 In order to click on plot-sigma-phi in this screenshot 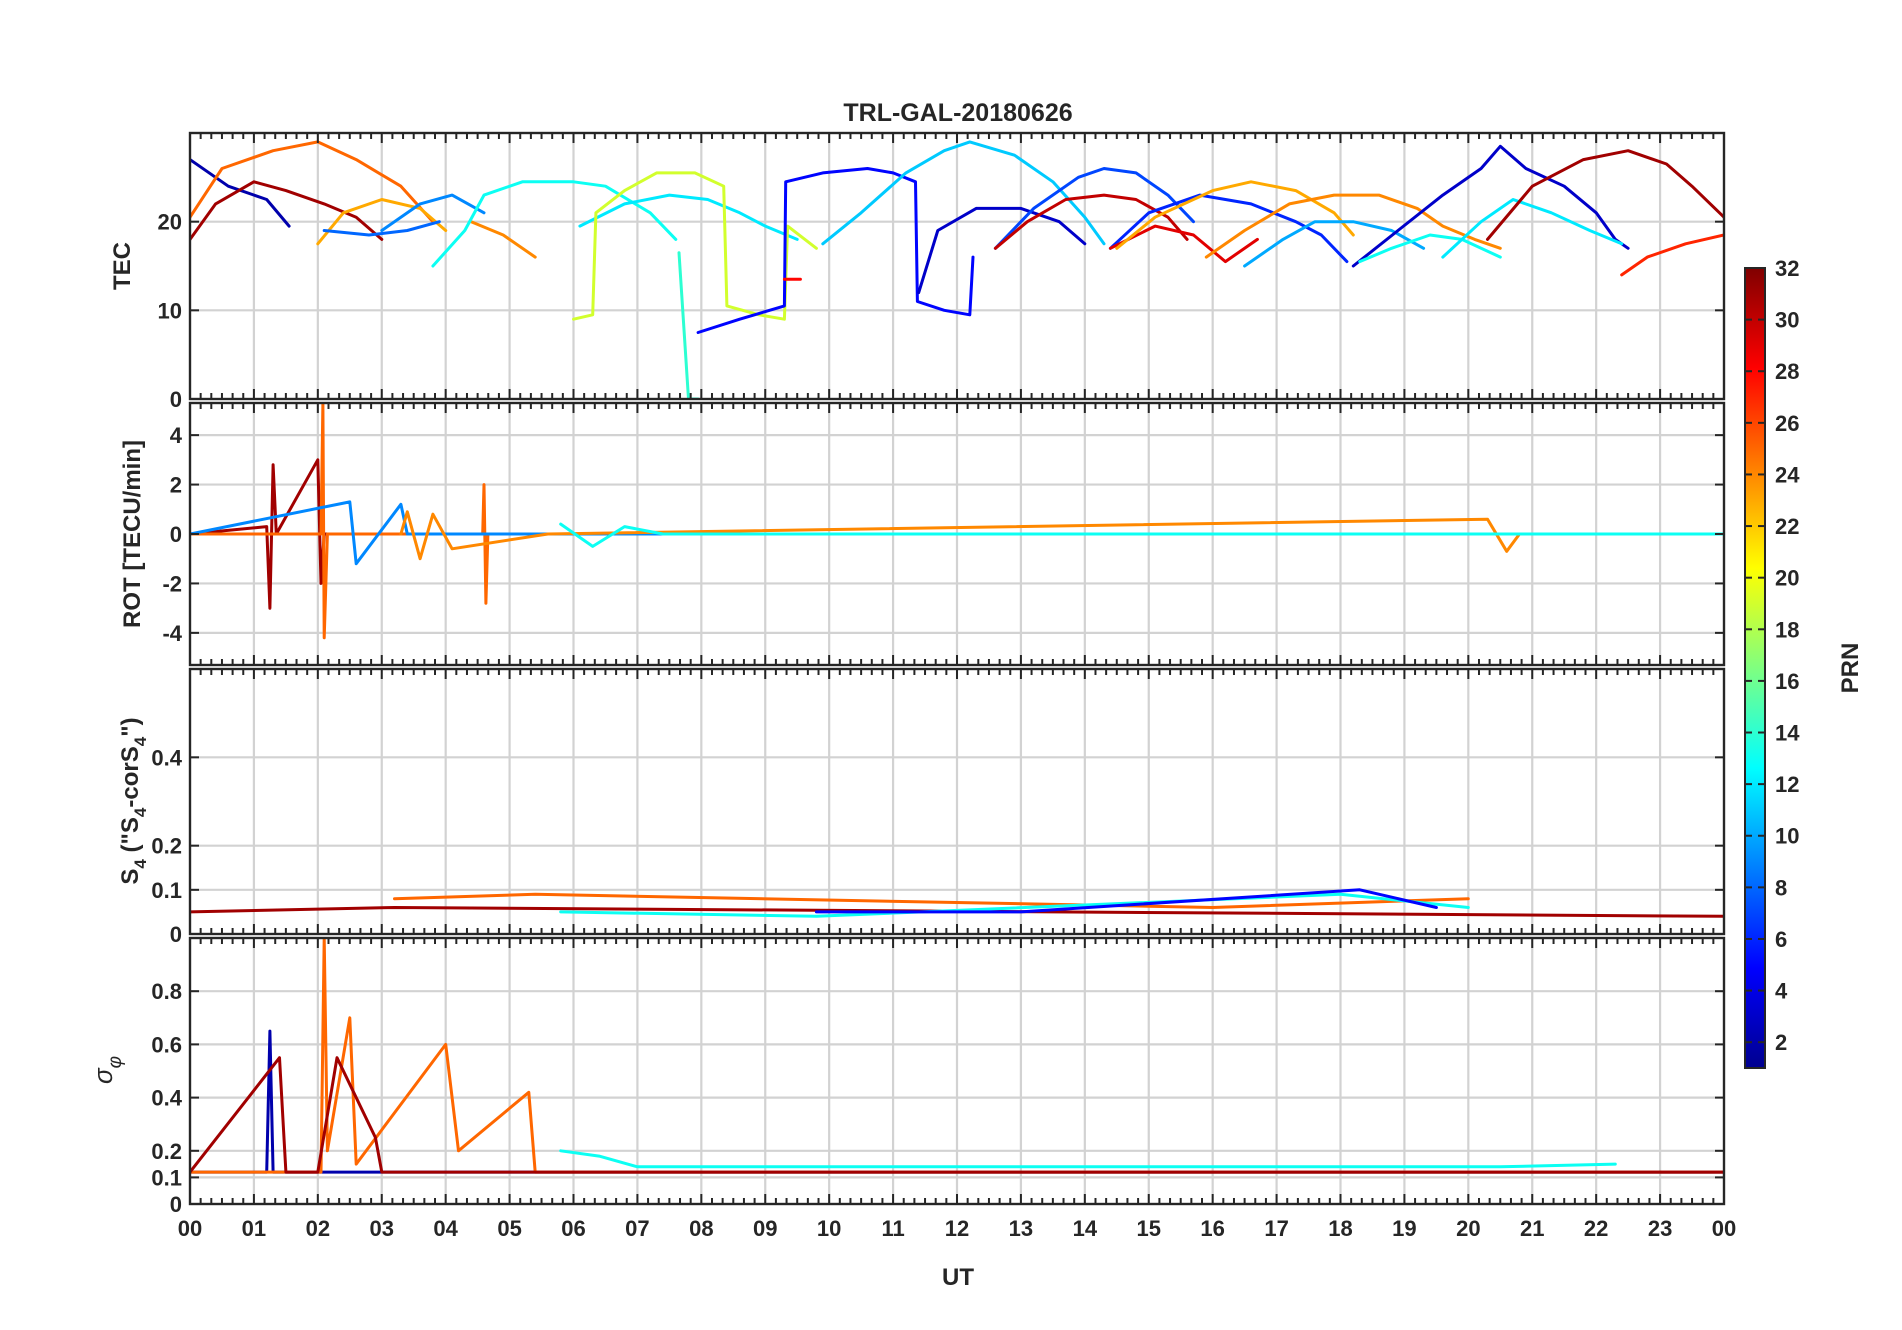, I will do `click(957, 1056)`.